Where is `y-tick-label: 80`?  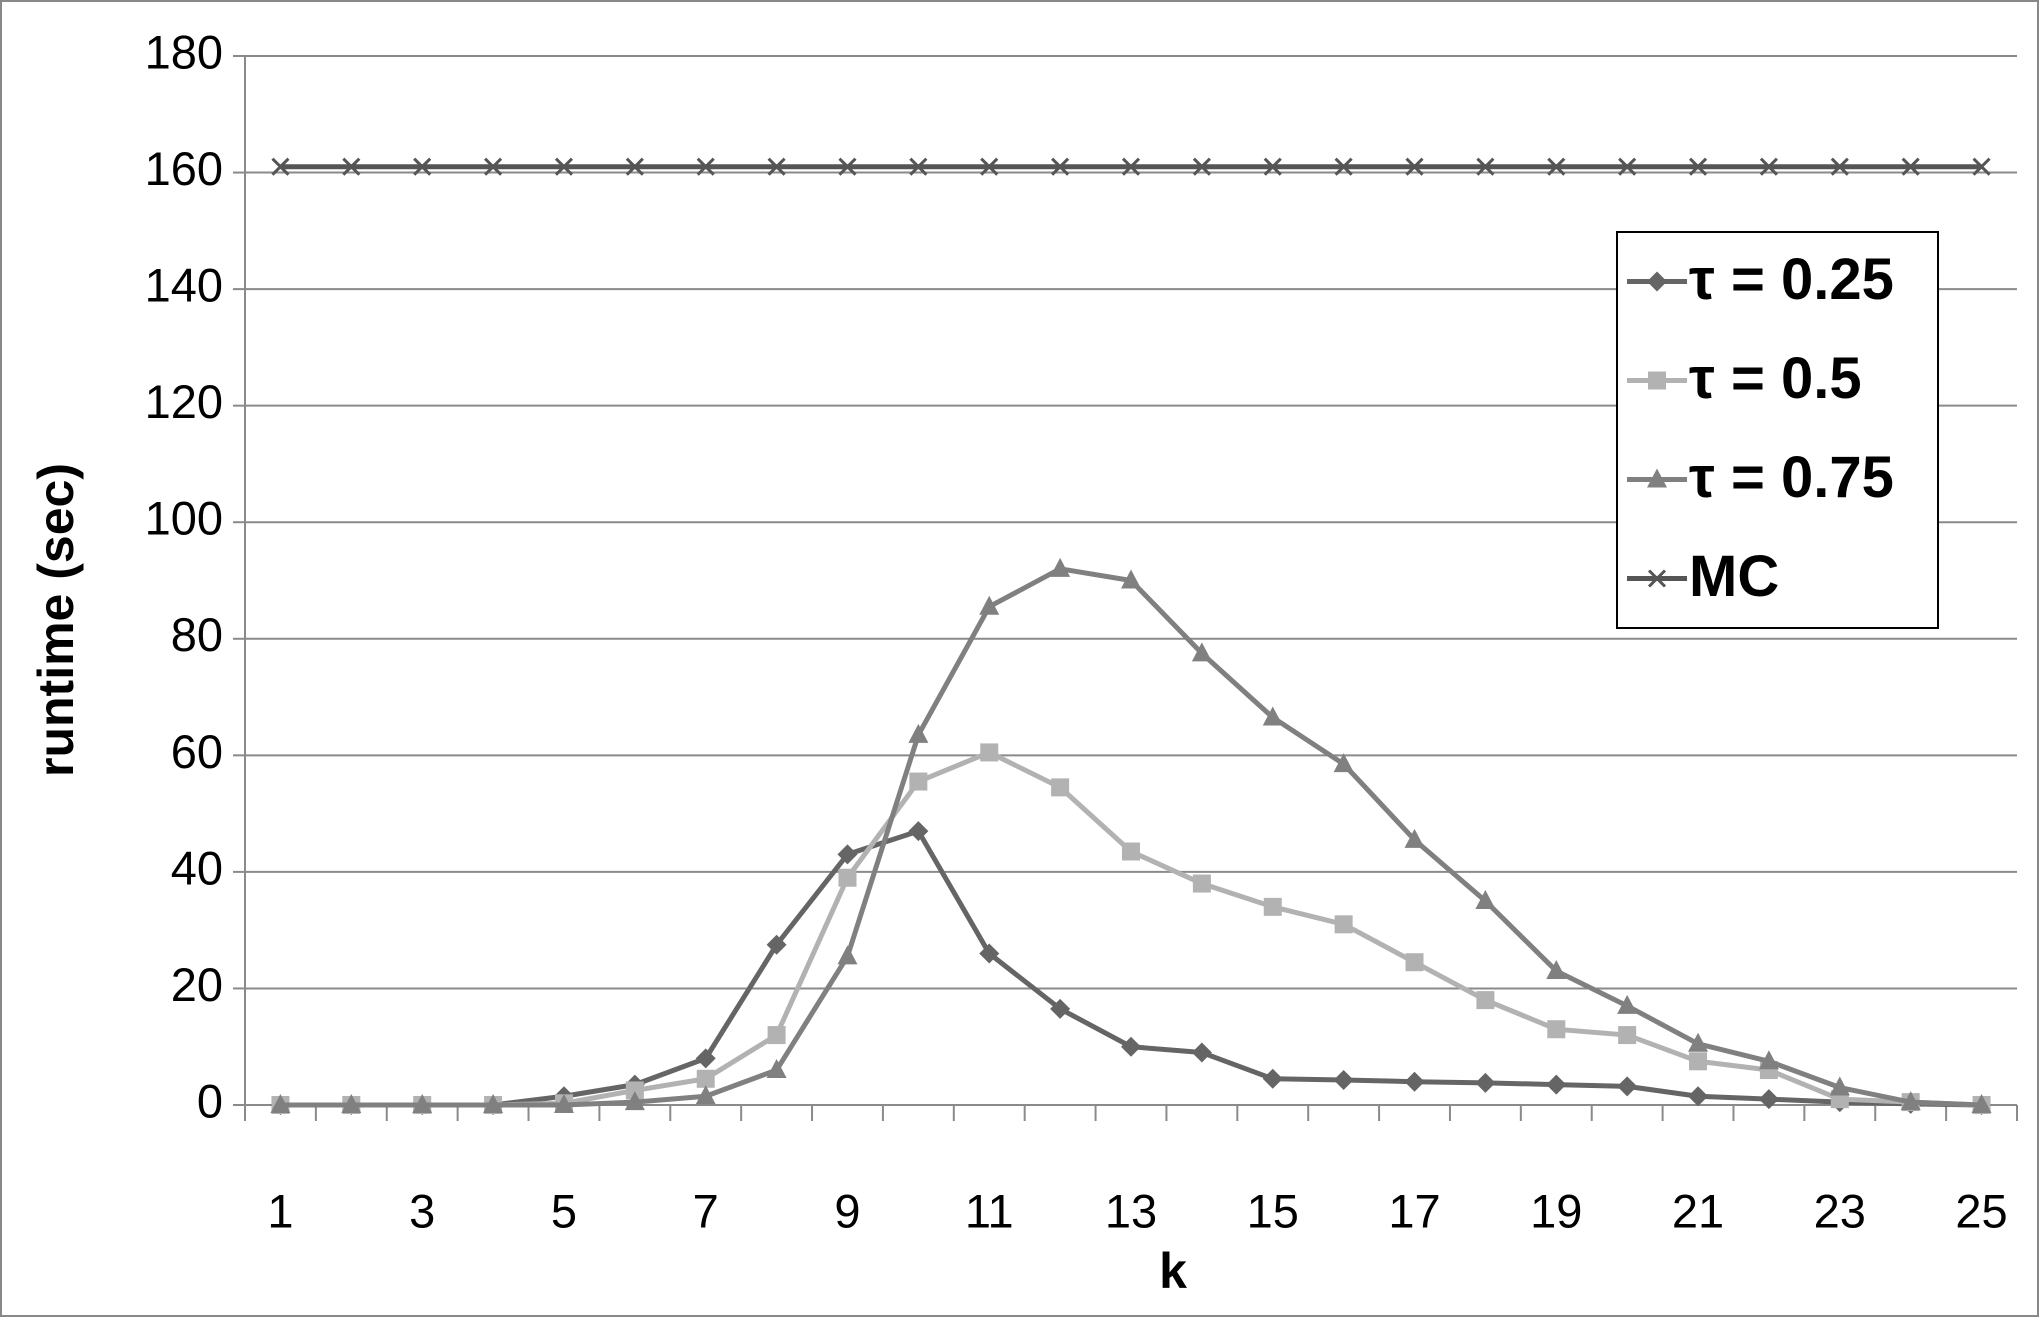 y-tick-label: 80 is located at coordinates (197, 634).